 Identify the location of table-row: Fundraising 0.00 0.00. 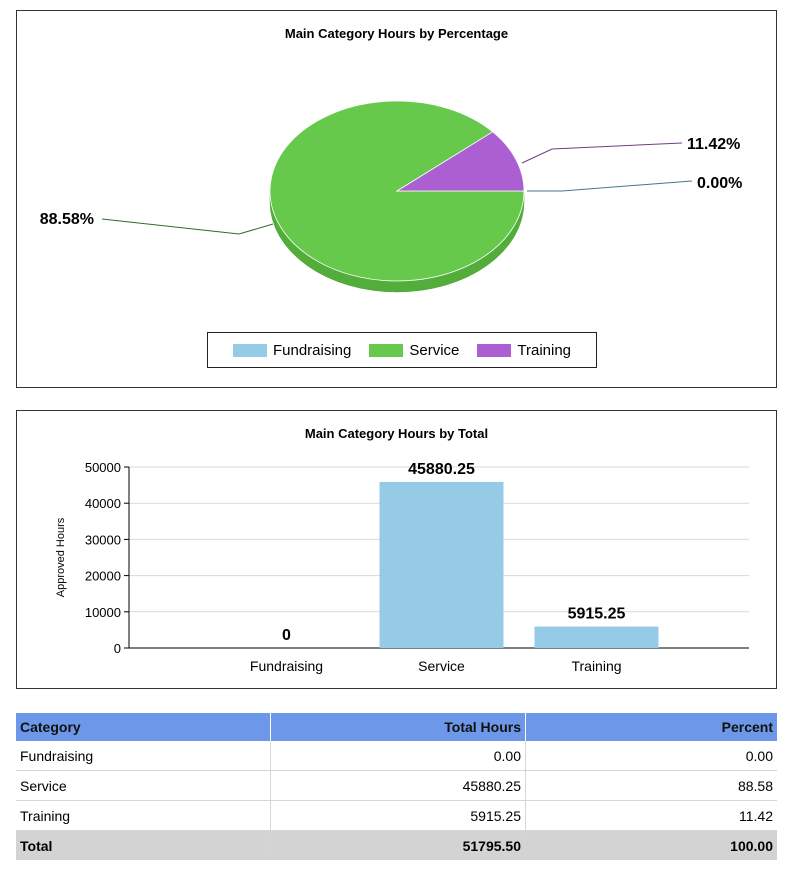
(396, 756).